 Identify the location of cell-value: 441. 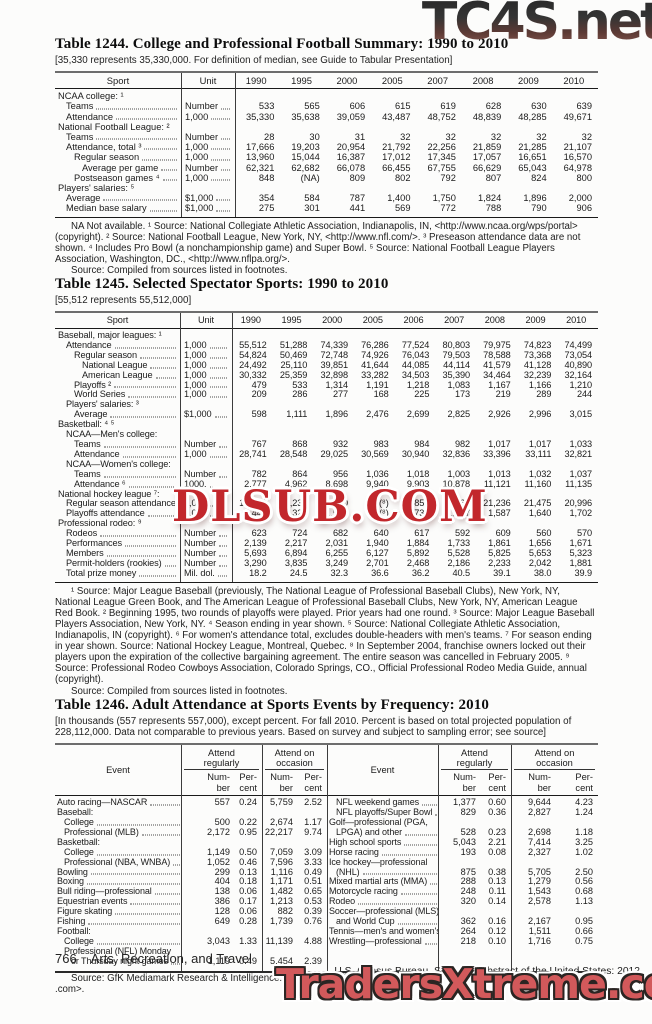
(357, 208).